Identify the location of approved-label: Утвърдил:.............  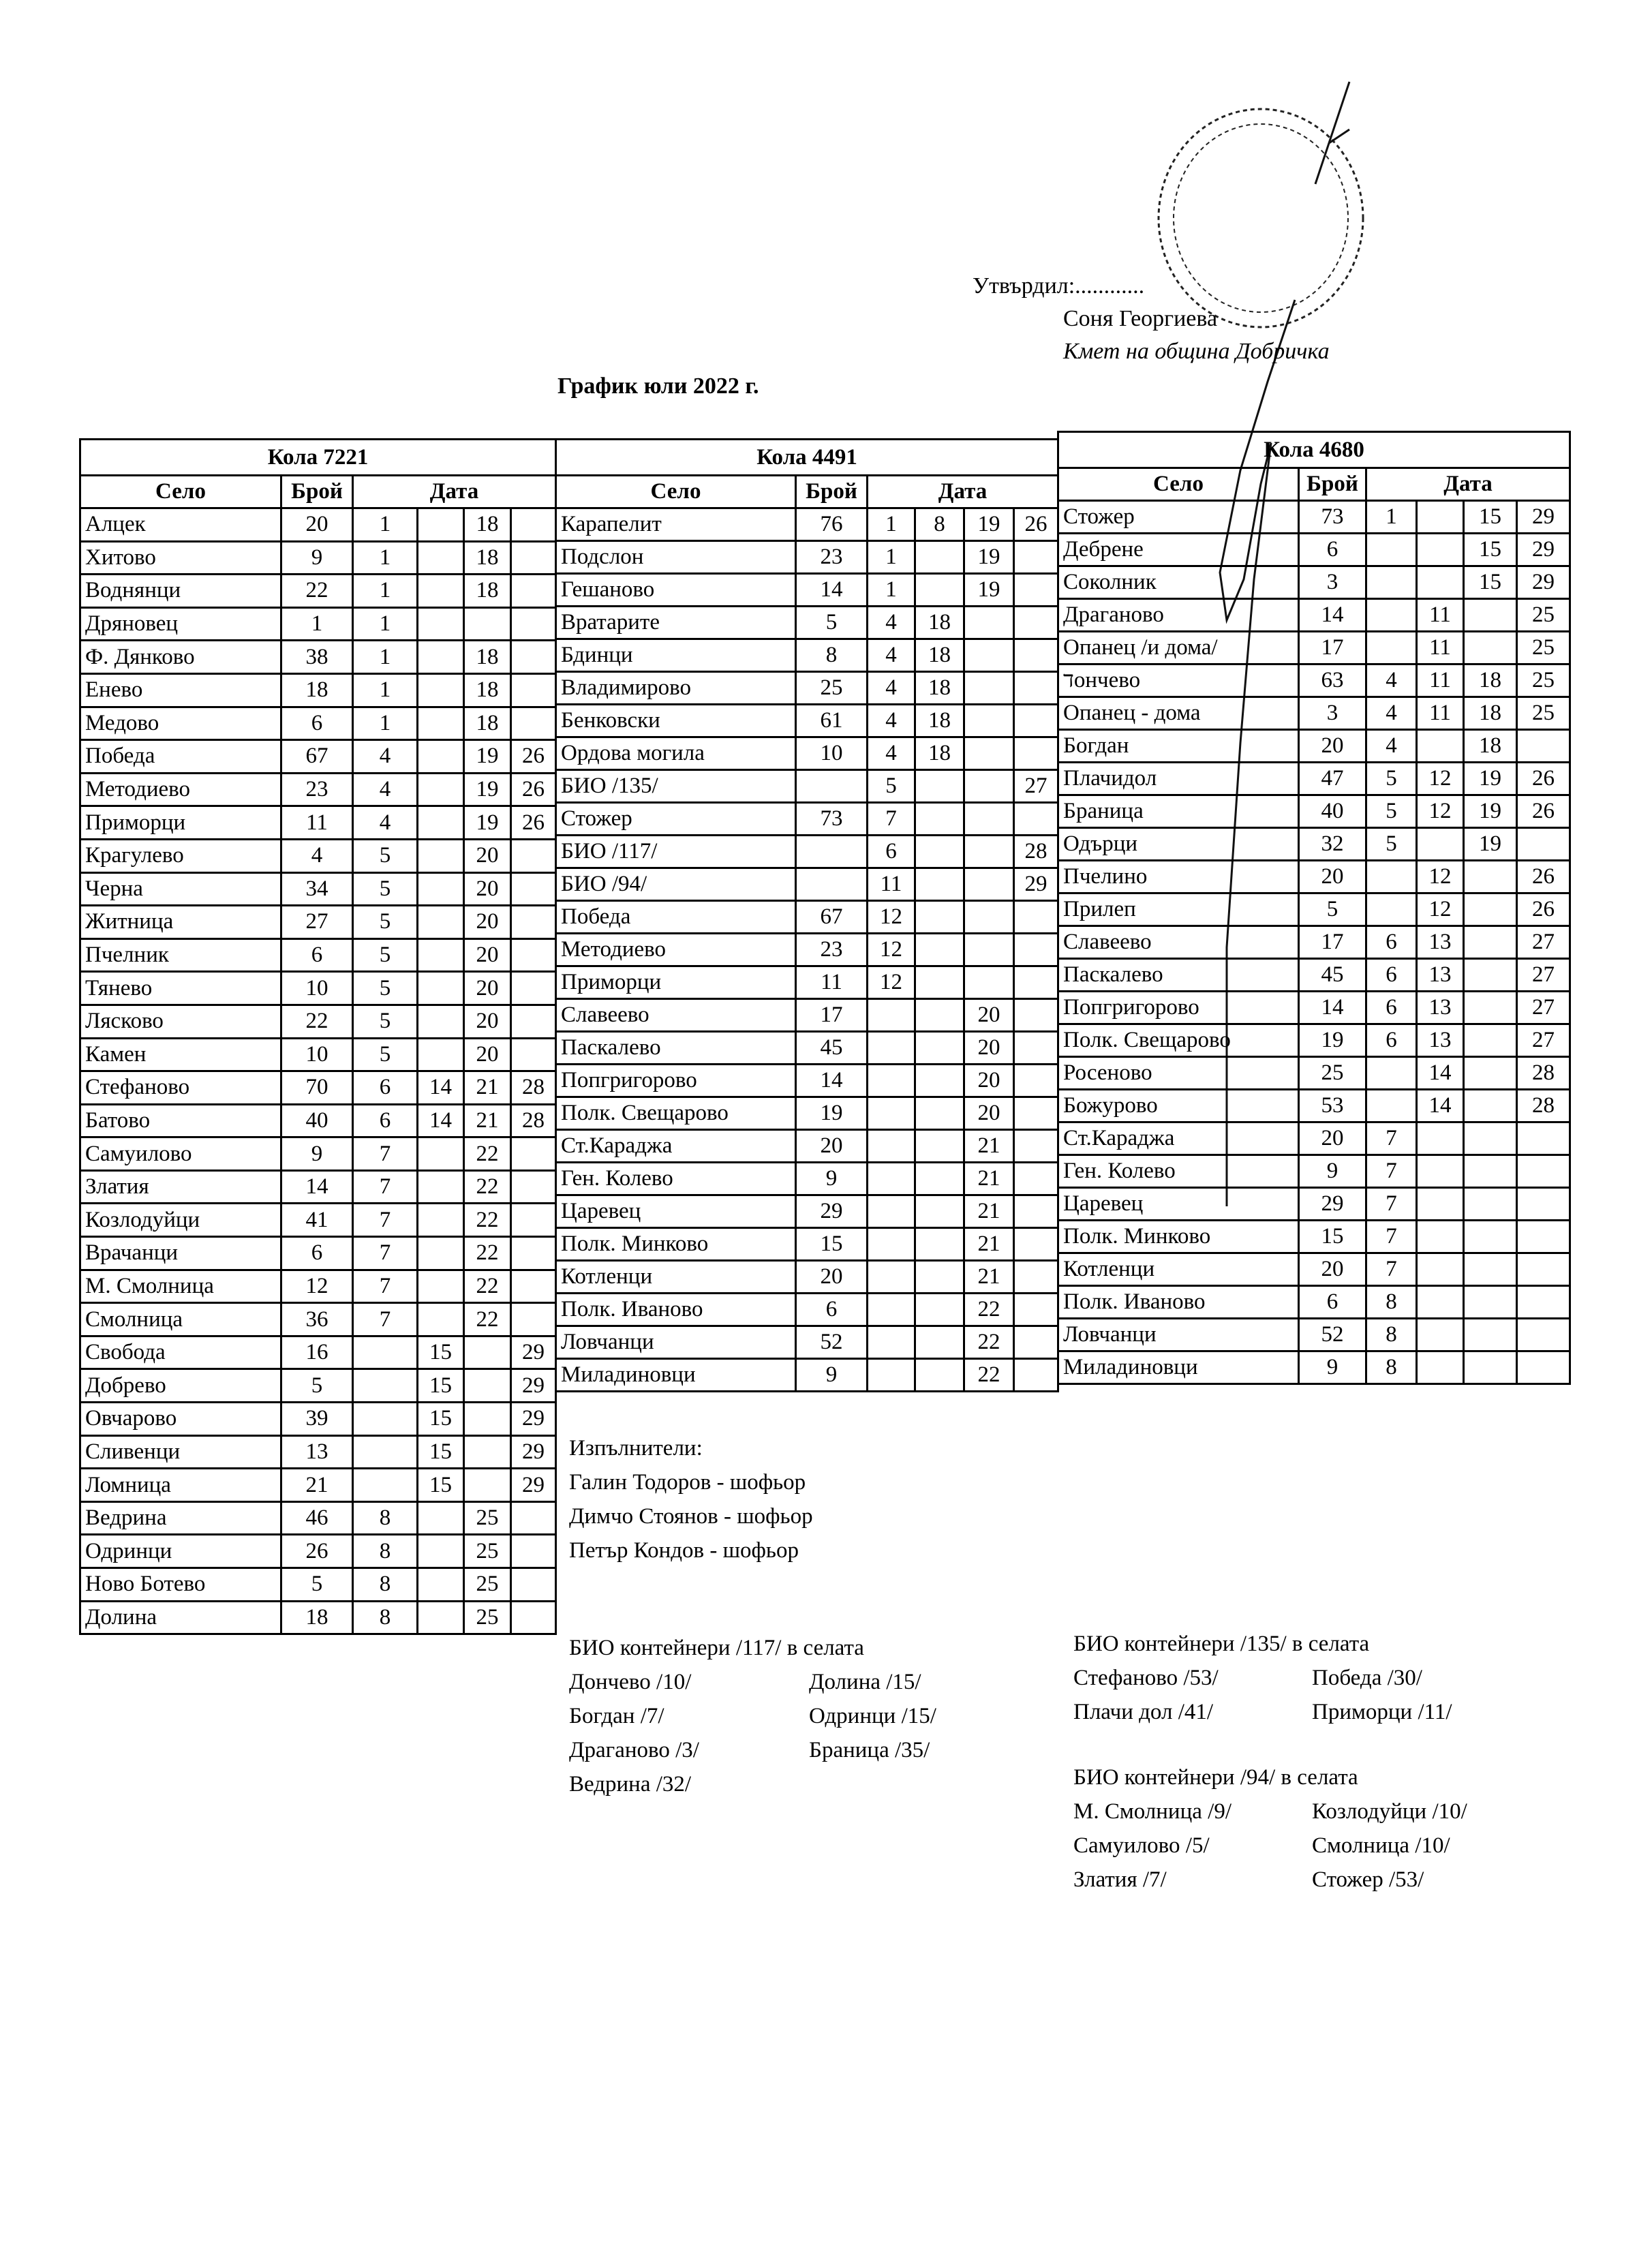
(1059, 286).